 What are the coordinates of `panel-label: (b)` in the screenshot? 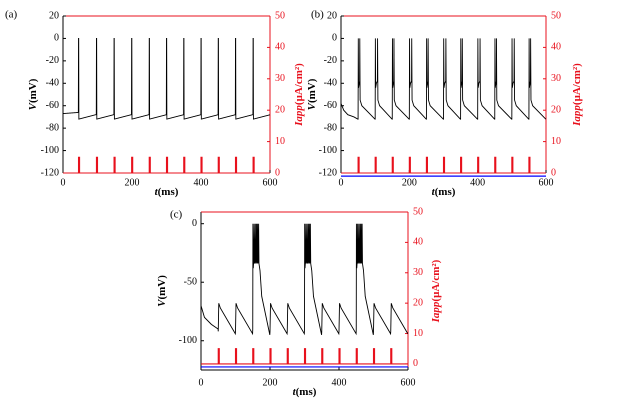 It's located at (317, 15).